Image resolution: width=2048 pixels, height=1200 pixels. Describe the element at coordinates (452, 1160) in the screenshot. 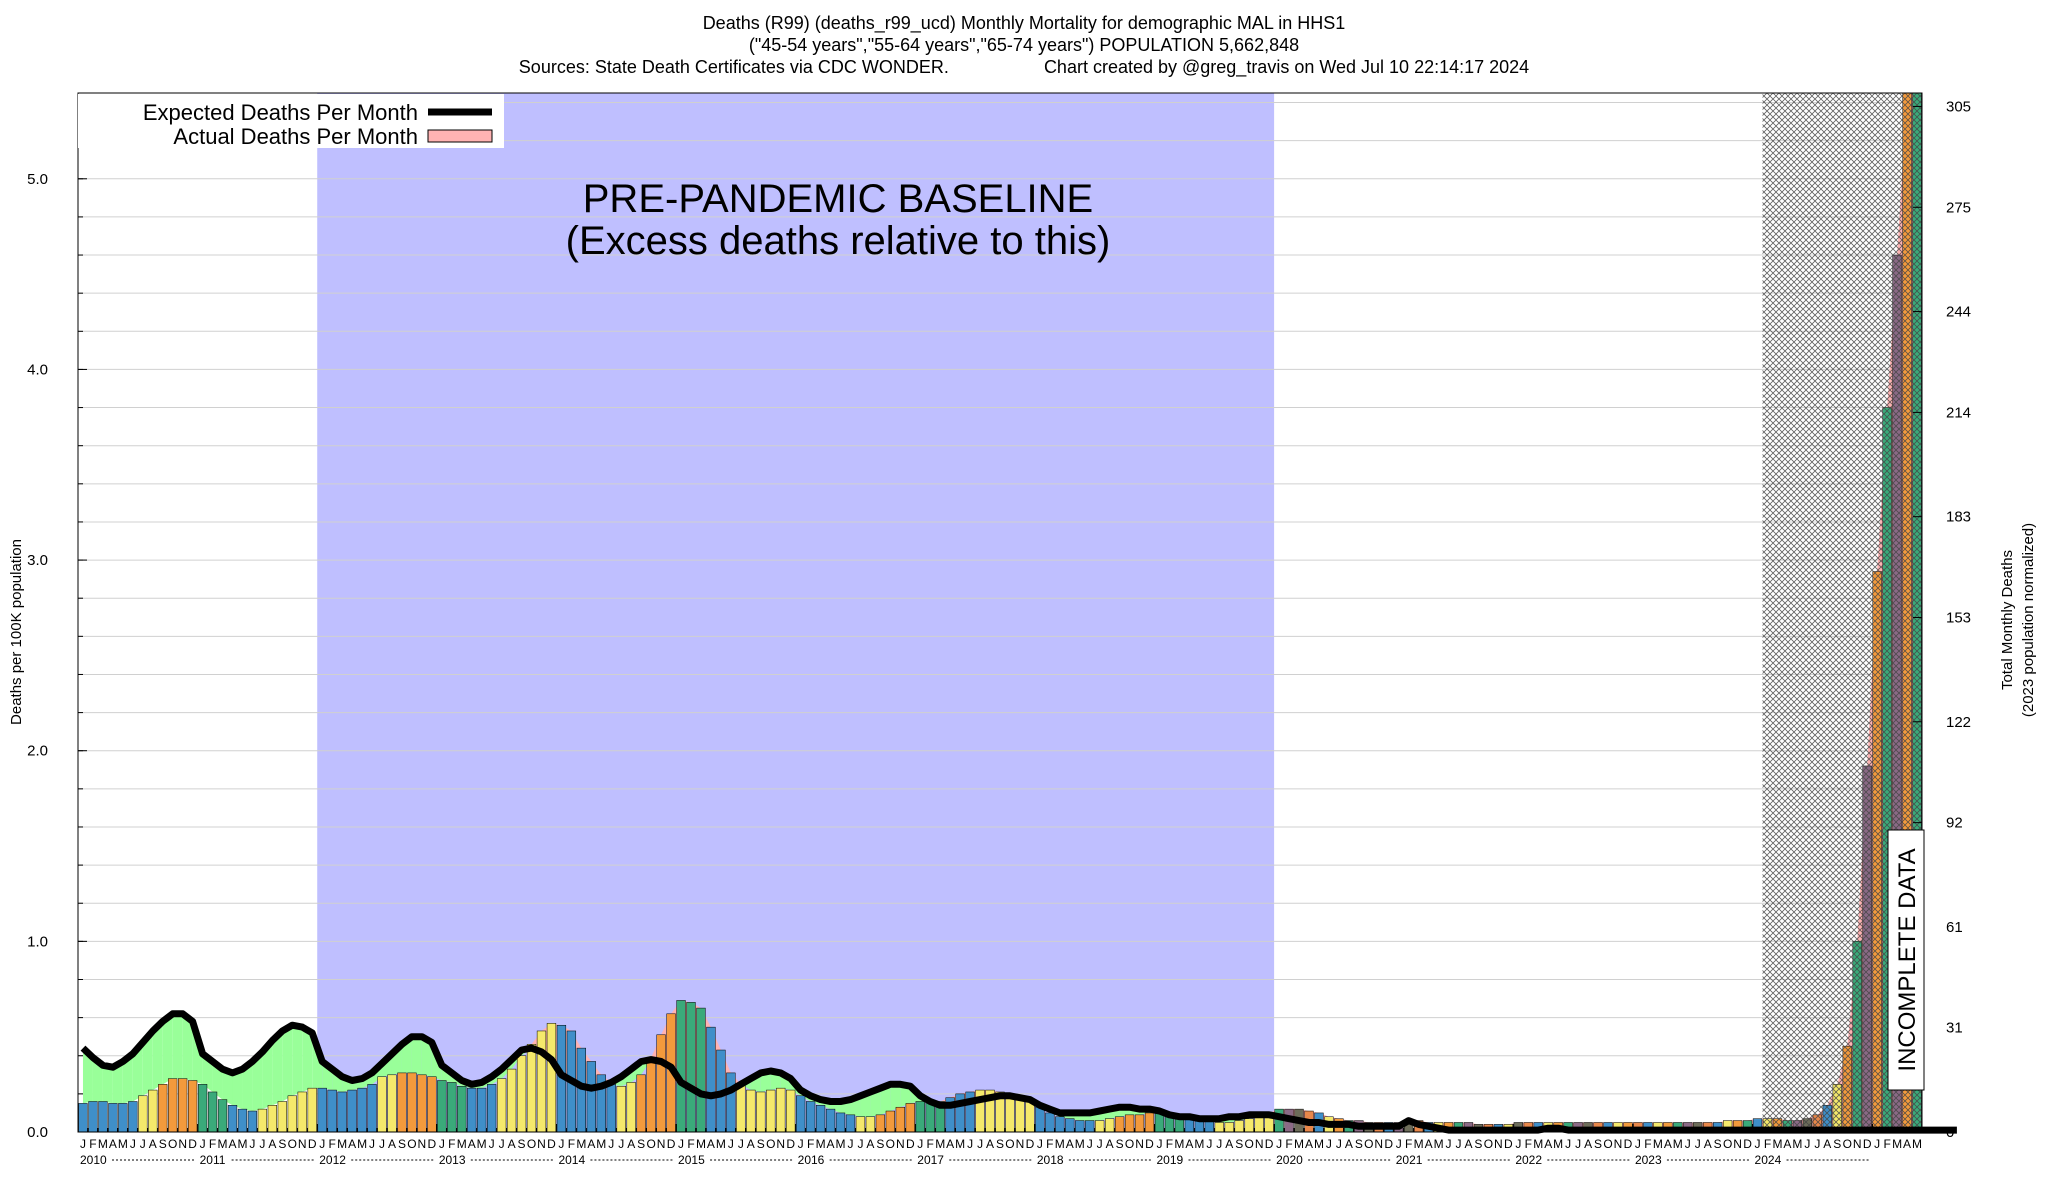

I see `year-label: 2013` at that location.